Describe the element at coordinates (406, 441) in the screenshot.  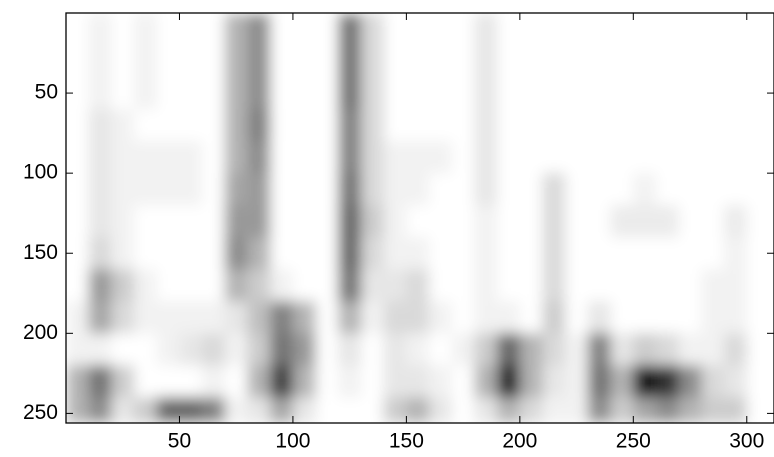
I see `x-tick-label: 150` at that location.